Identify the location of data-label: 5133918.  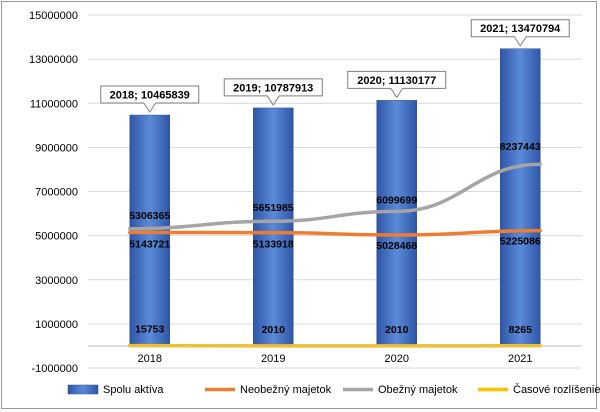
(273, 245).